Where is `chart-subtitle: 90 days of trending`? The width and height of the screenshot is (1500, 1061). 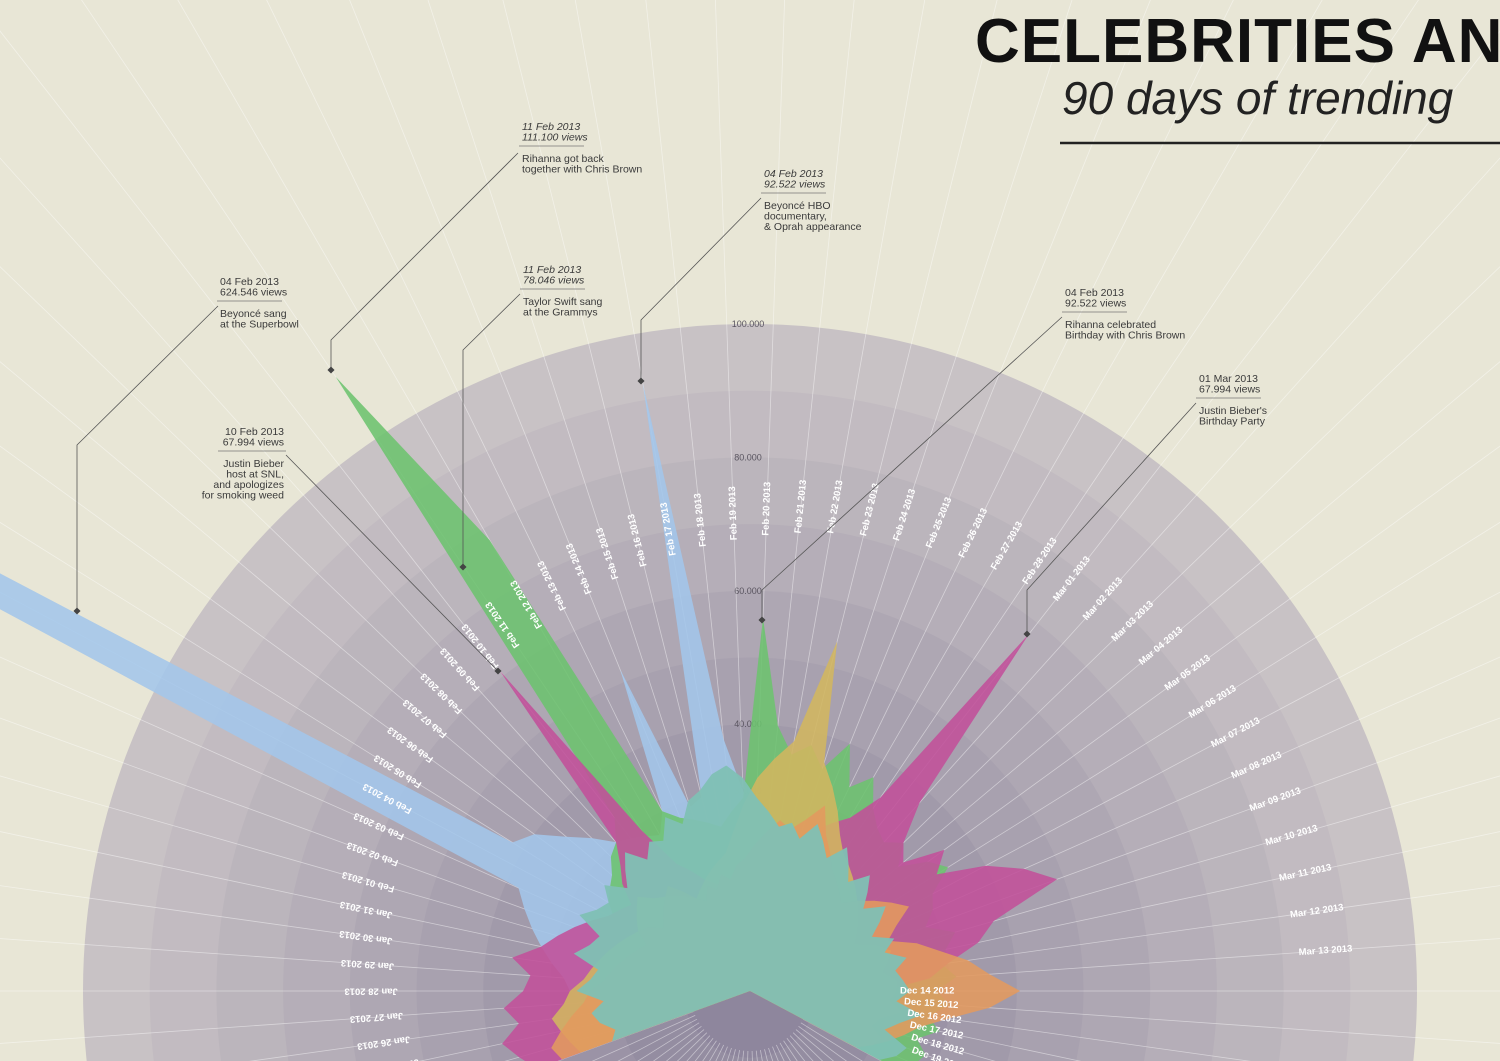
chart-subtitle: 90 days of trending is located at coordinates (1258, 98).